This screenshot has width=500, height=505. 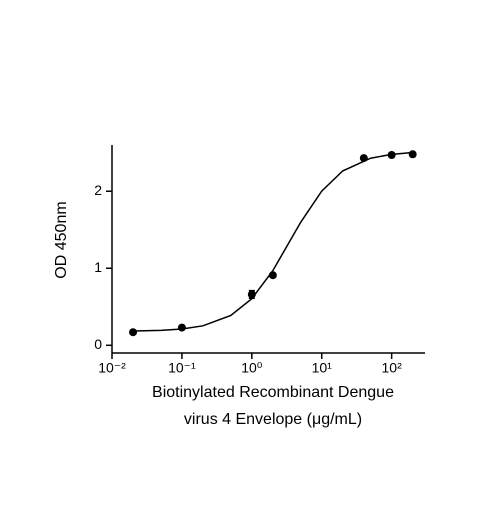 What do you see at coordinates (61, 239) in the screenshot?
I see `y-axis-label: OD 450nm` at bounding box center [61, 239].